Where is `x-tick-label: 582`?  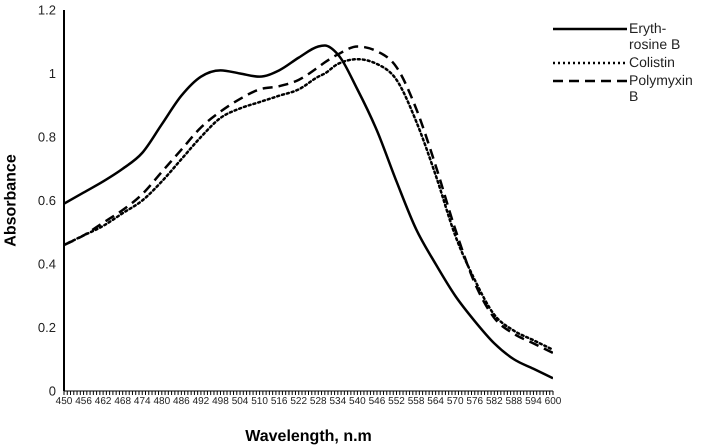
x-tick-label: 582 is located at coordinates (495, 402).